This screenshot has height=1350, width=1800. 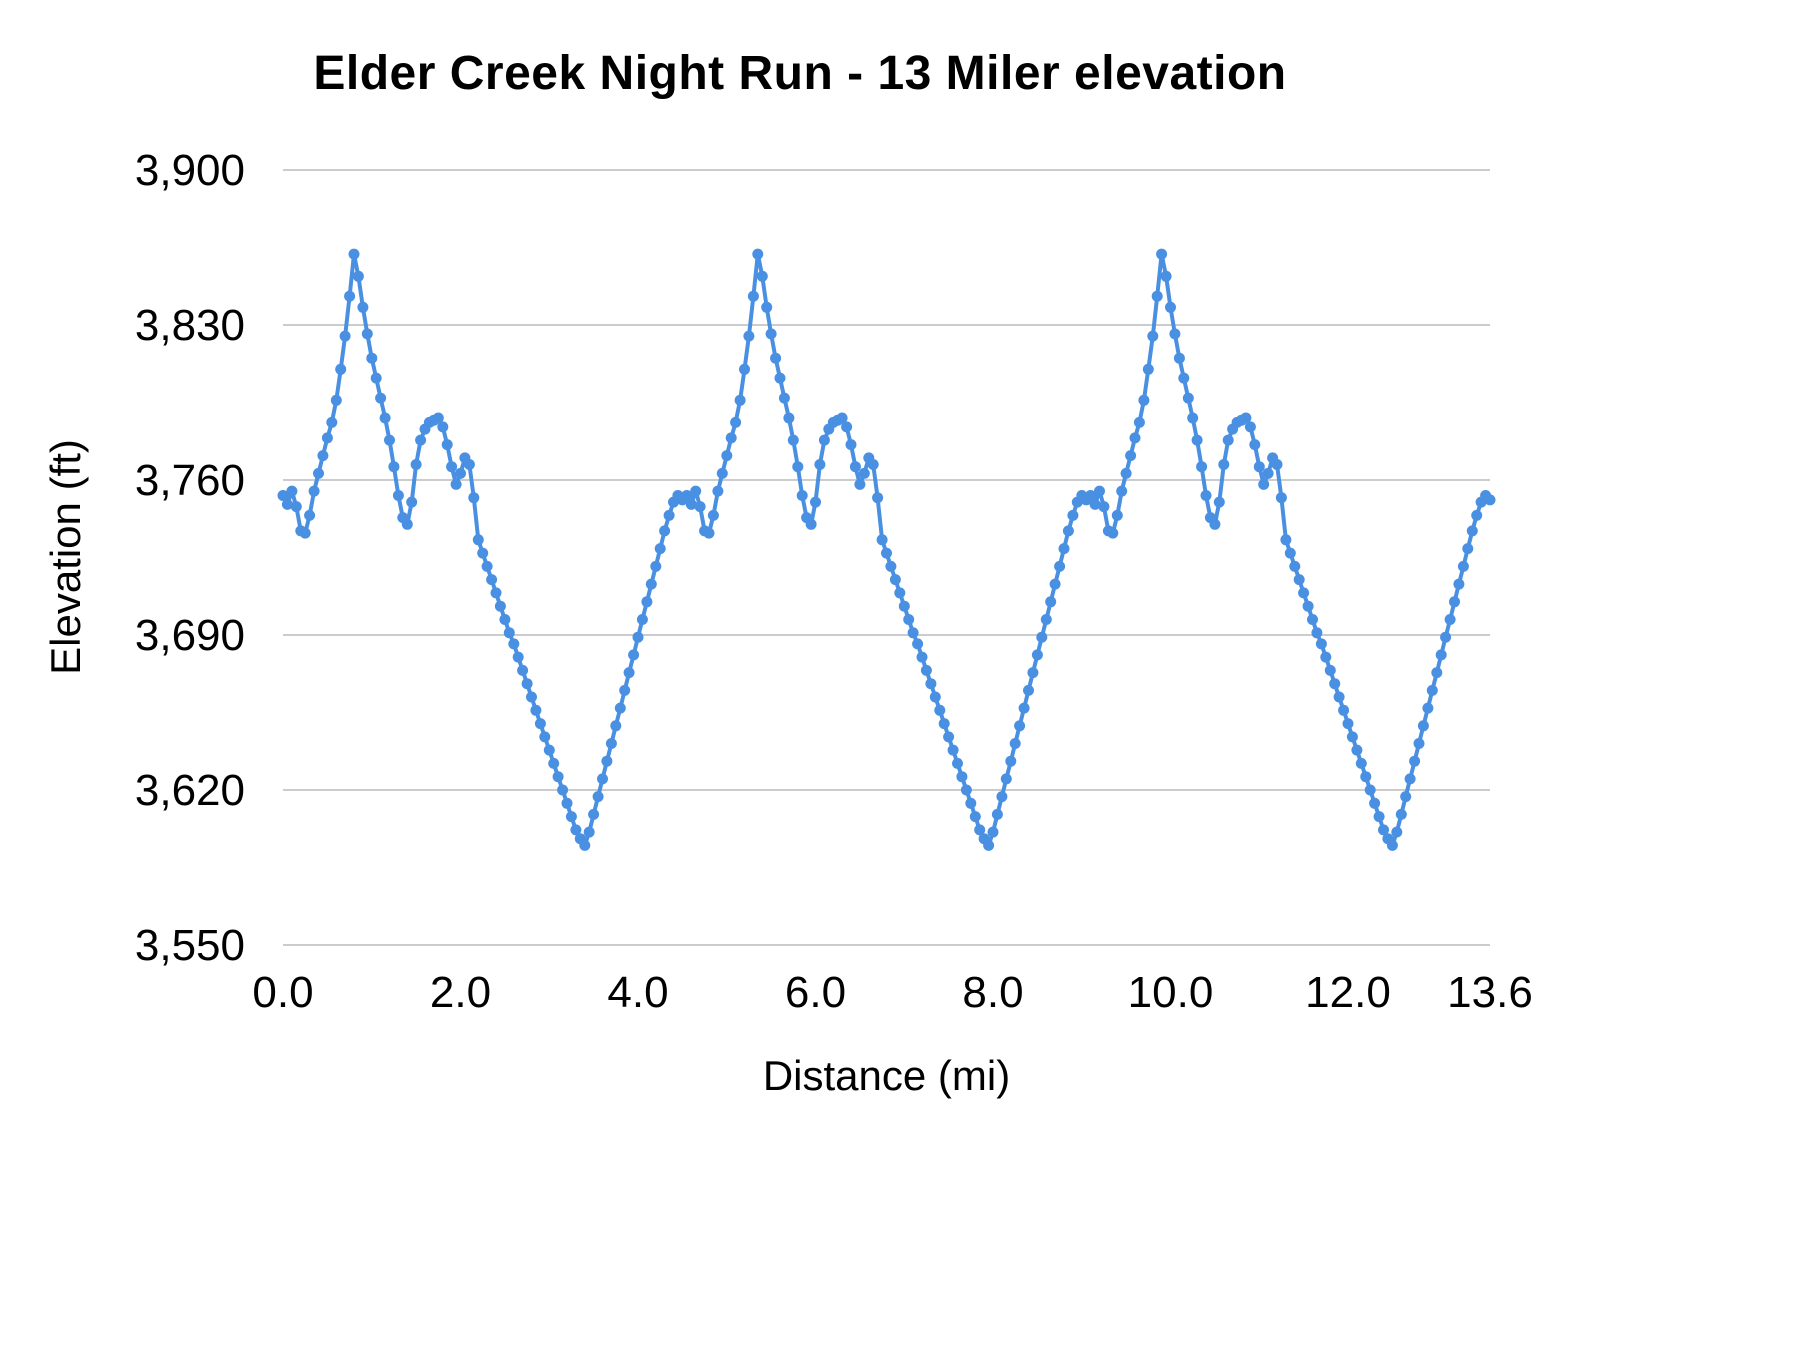 I want to click on y-tick-label: 3,830, so click(x=190, y=325).